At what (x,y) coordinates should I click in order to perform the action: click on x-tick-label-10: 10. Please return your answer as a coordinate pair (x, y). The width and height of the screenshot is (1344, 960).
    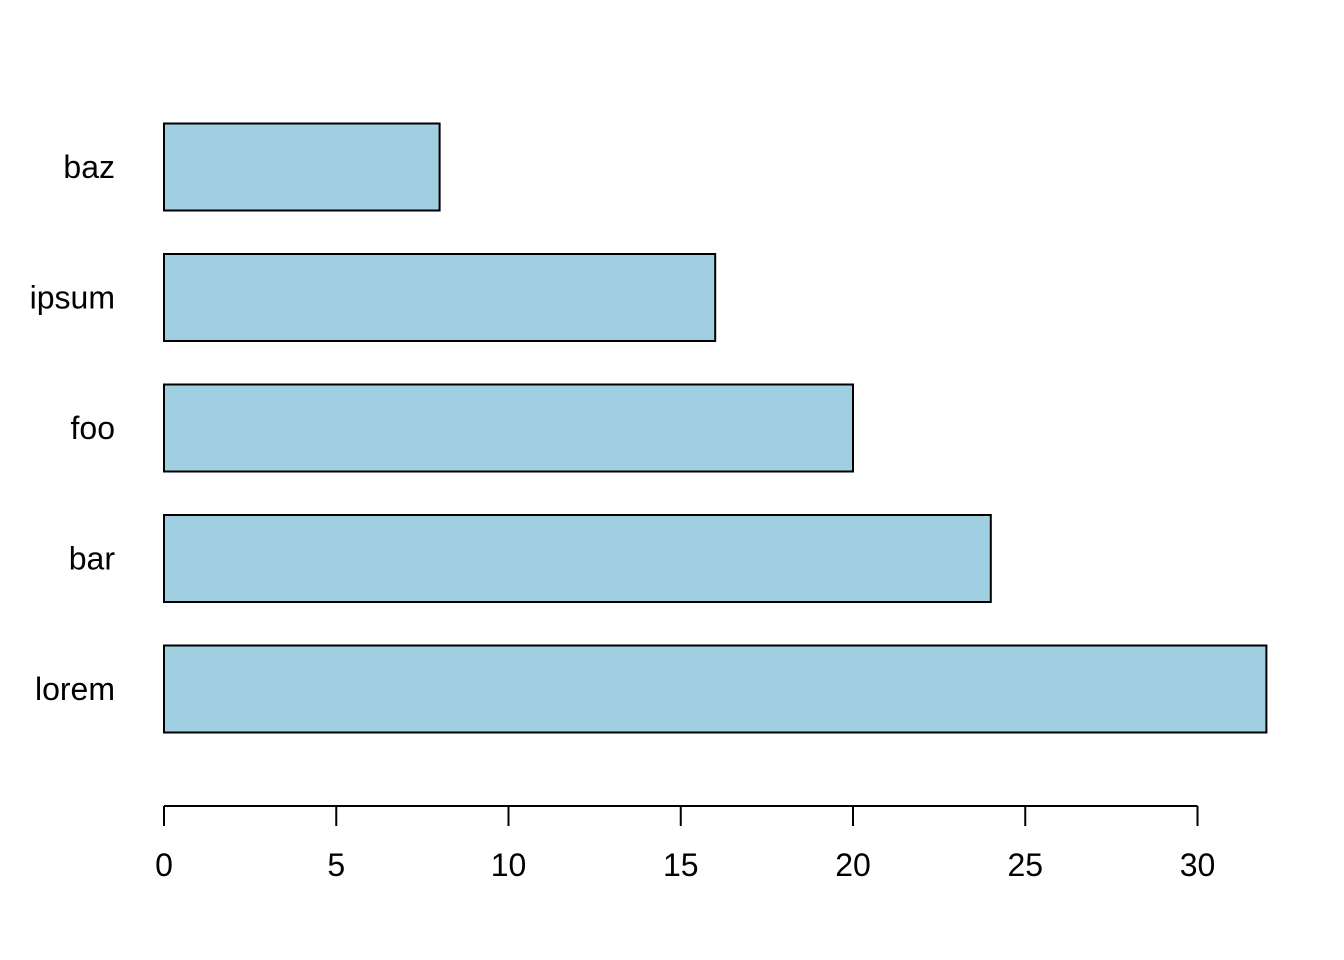
    Looking at the image, I should click on (509, 865).